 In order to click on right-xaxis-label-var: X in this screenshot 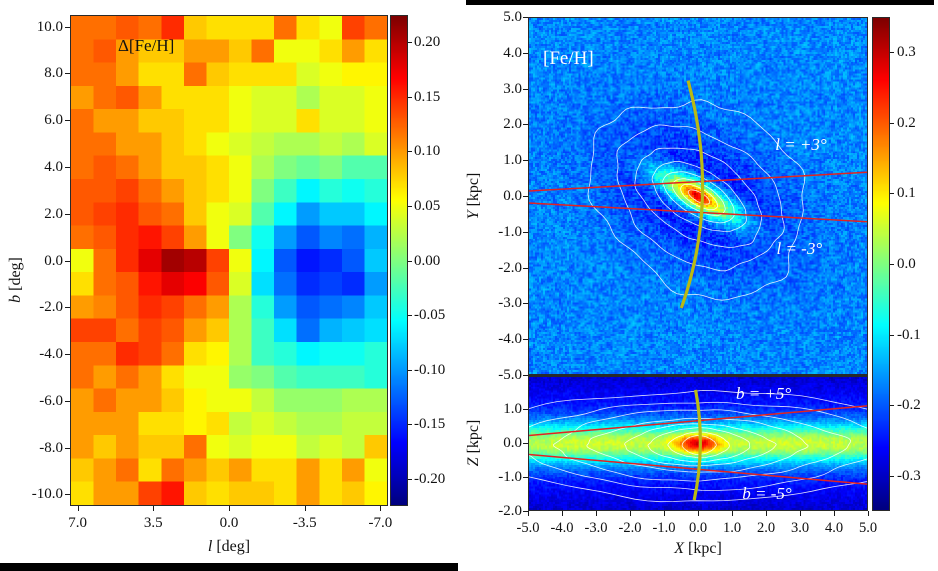, I will do `click(679, 548)`.